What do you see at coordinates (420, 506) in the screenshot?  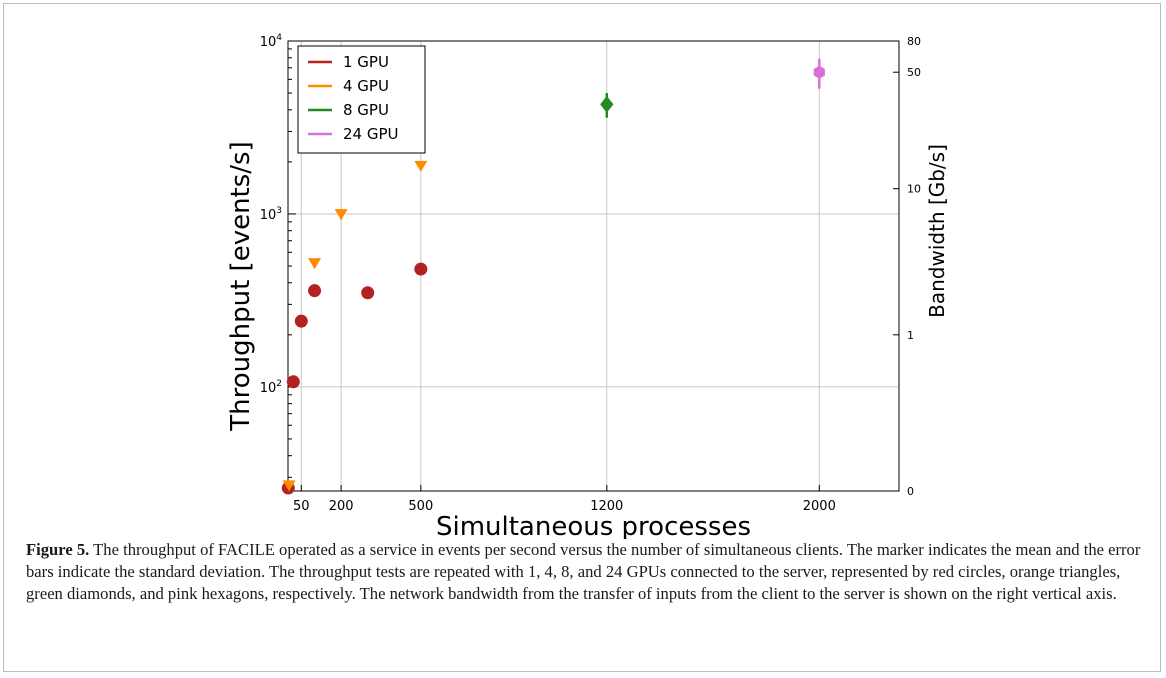 I see `x-tick-label: 500` at bounding box center [420, 506].